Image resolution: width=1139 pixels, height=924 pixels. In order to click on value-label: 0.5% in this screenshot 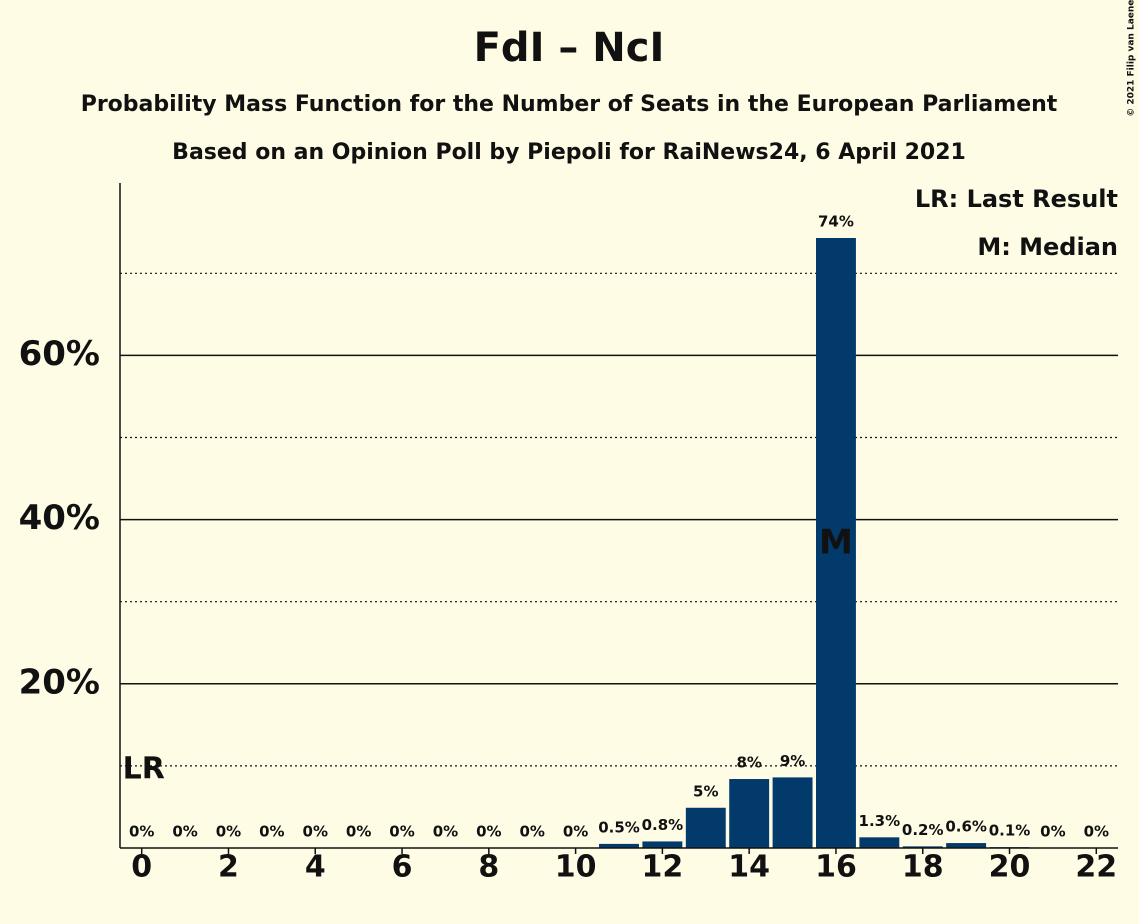, I will do `click(619, 827)`.